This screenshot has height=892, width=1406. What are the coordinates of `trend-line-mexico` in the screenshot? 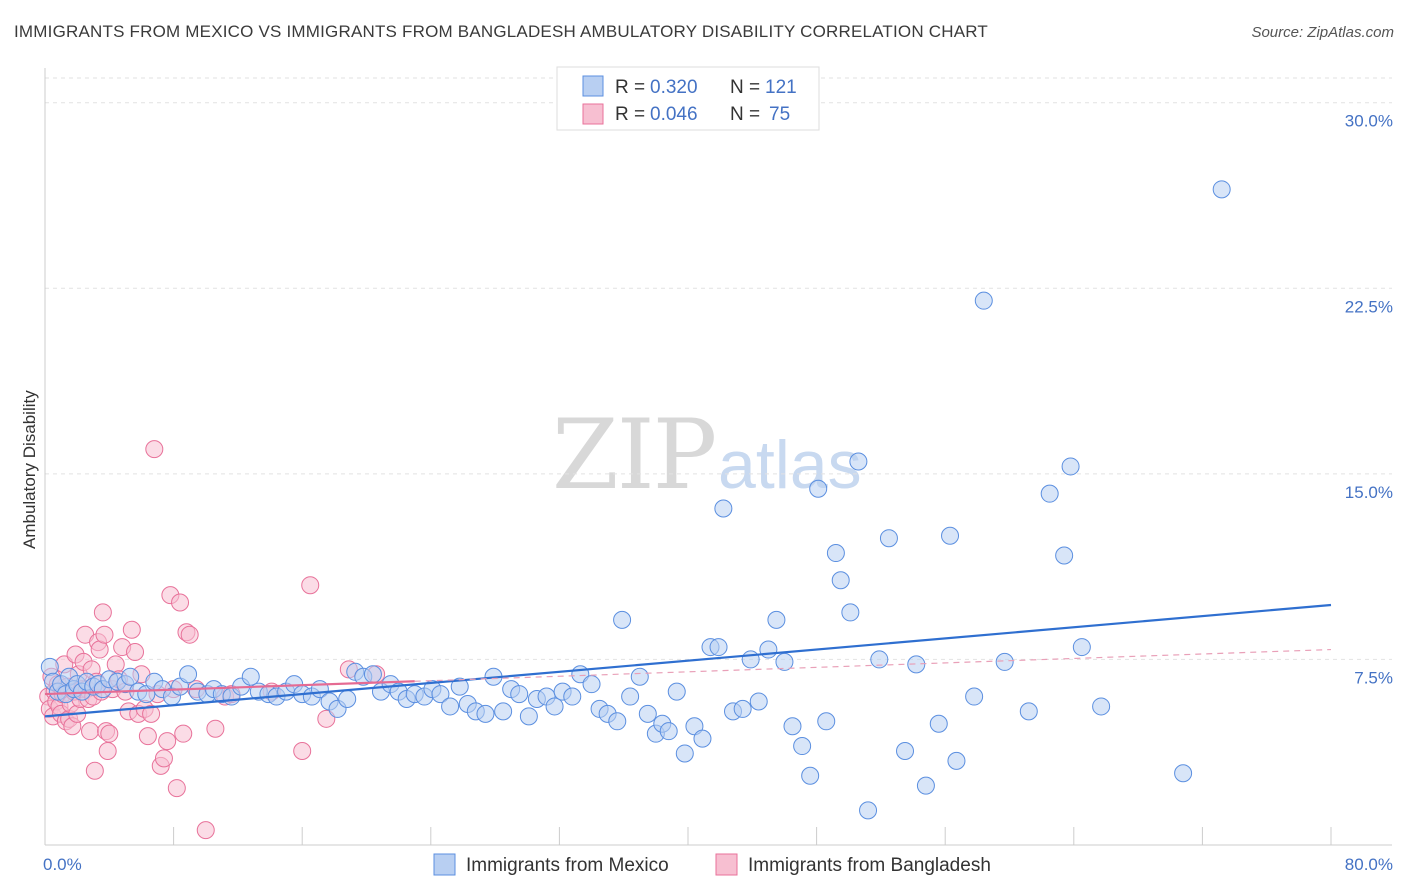 It's located at (688, 660).